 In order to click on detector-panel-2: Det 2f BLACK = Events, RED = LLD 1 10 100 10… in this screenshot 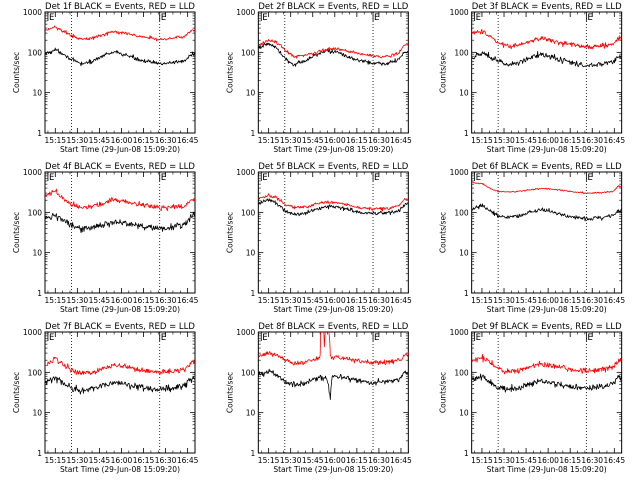, I will do `click(318, 78)`.